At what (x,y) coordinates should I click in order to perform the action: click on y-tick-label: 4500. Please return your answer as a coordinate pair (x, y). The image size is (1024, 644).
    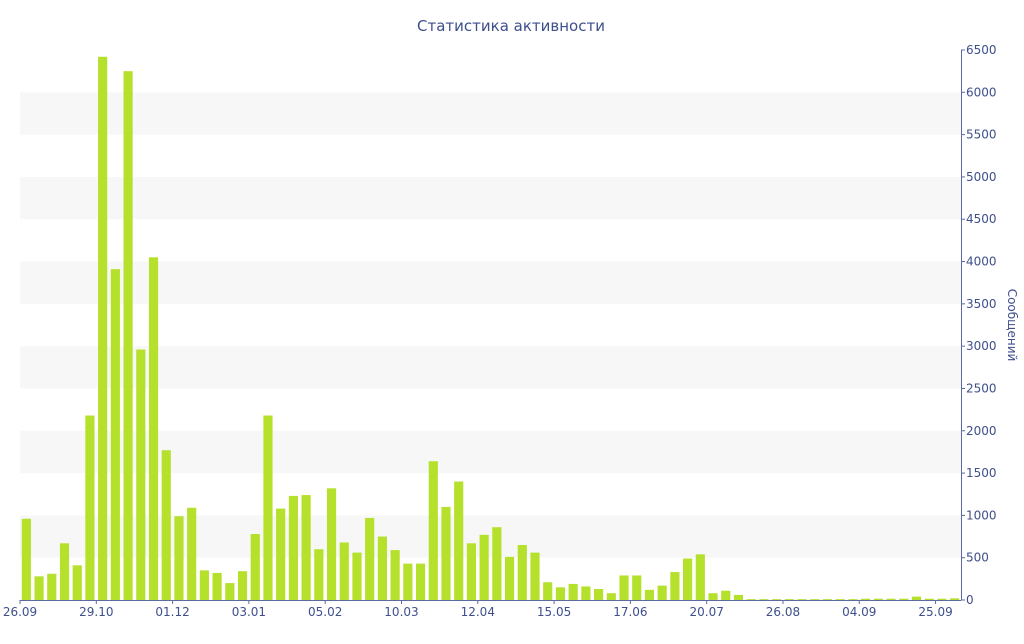
    Looking at the image, I should click on (981, 219).